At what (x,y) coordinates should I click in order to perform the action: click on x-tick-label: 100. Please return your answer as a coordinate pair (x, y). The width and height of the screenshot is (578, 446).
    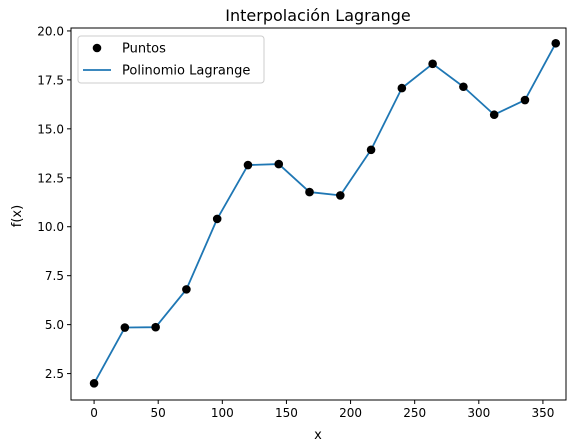
    Looking at the image, I should click on (222, 413).